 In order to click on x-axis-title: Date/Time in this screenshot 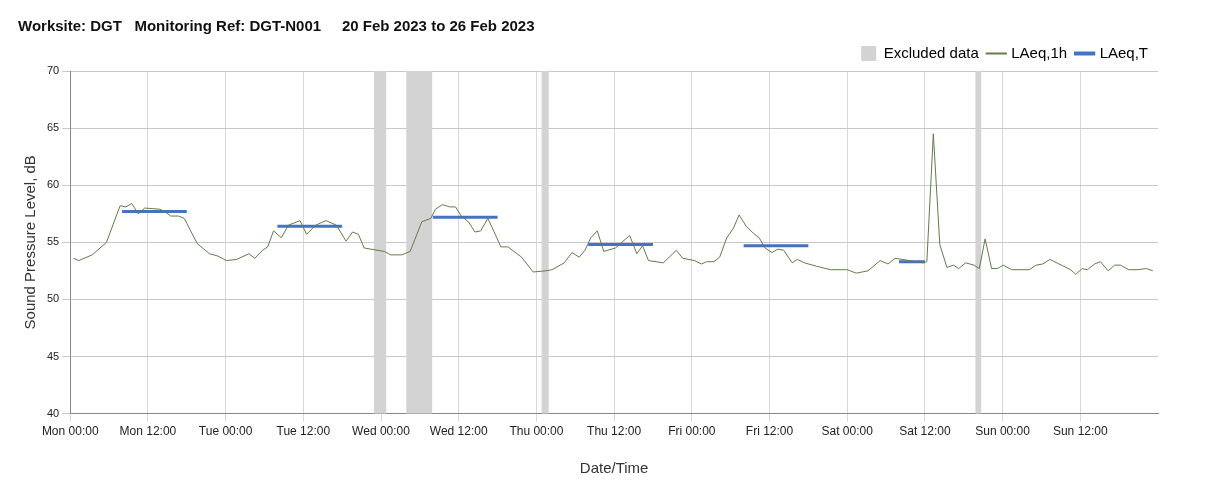, I will do `click(614, 468)`.